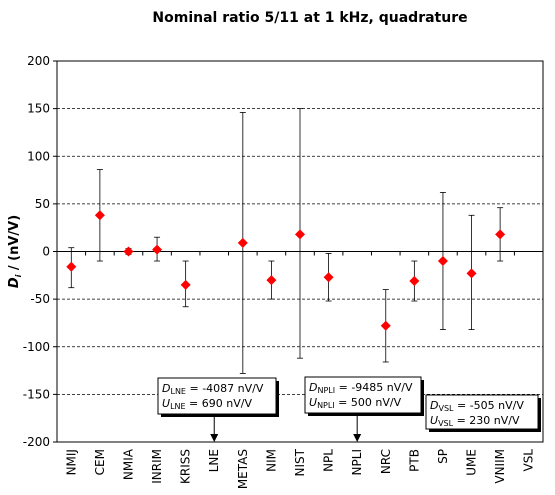  Describe the element at coordinates (207, 404) in the screenshot. I see `annotation-u-line: ULNE = 690 nV/V` at that location.